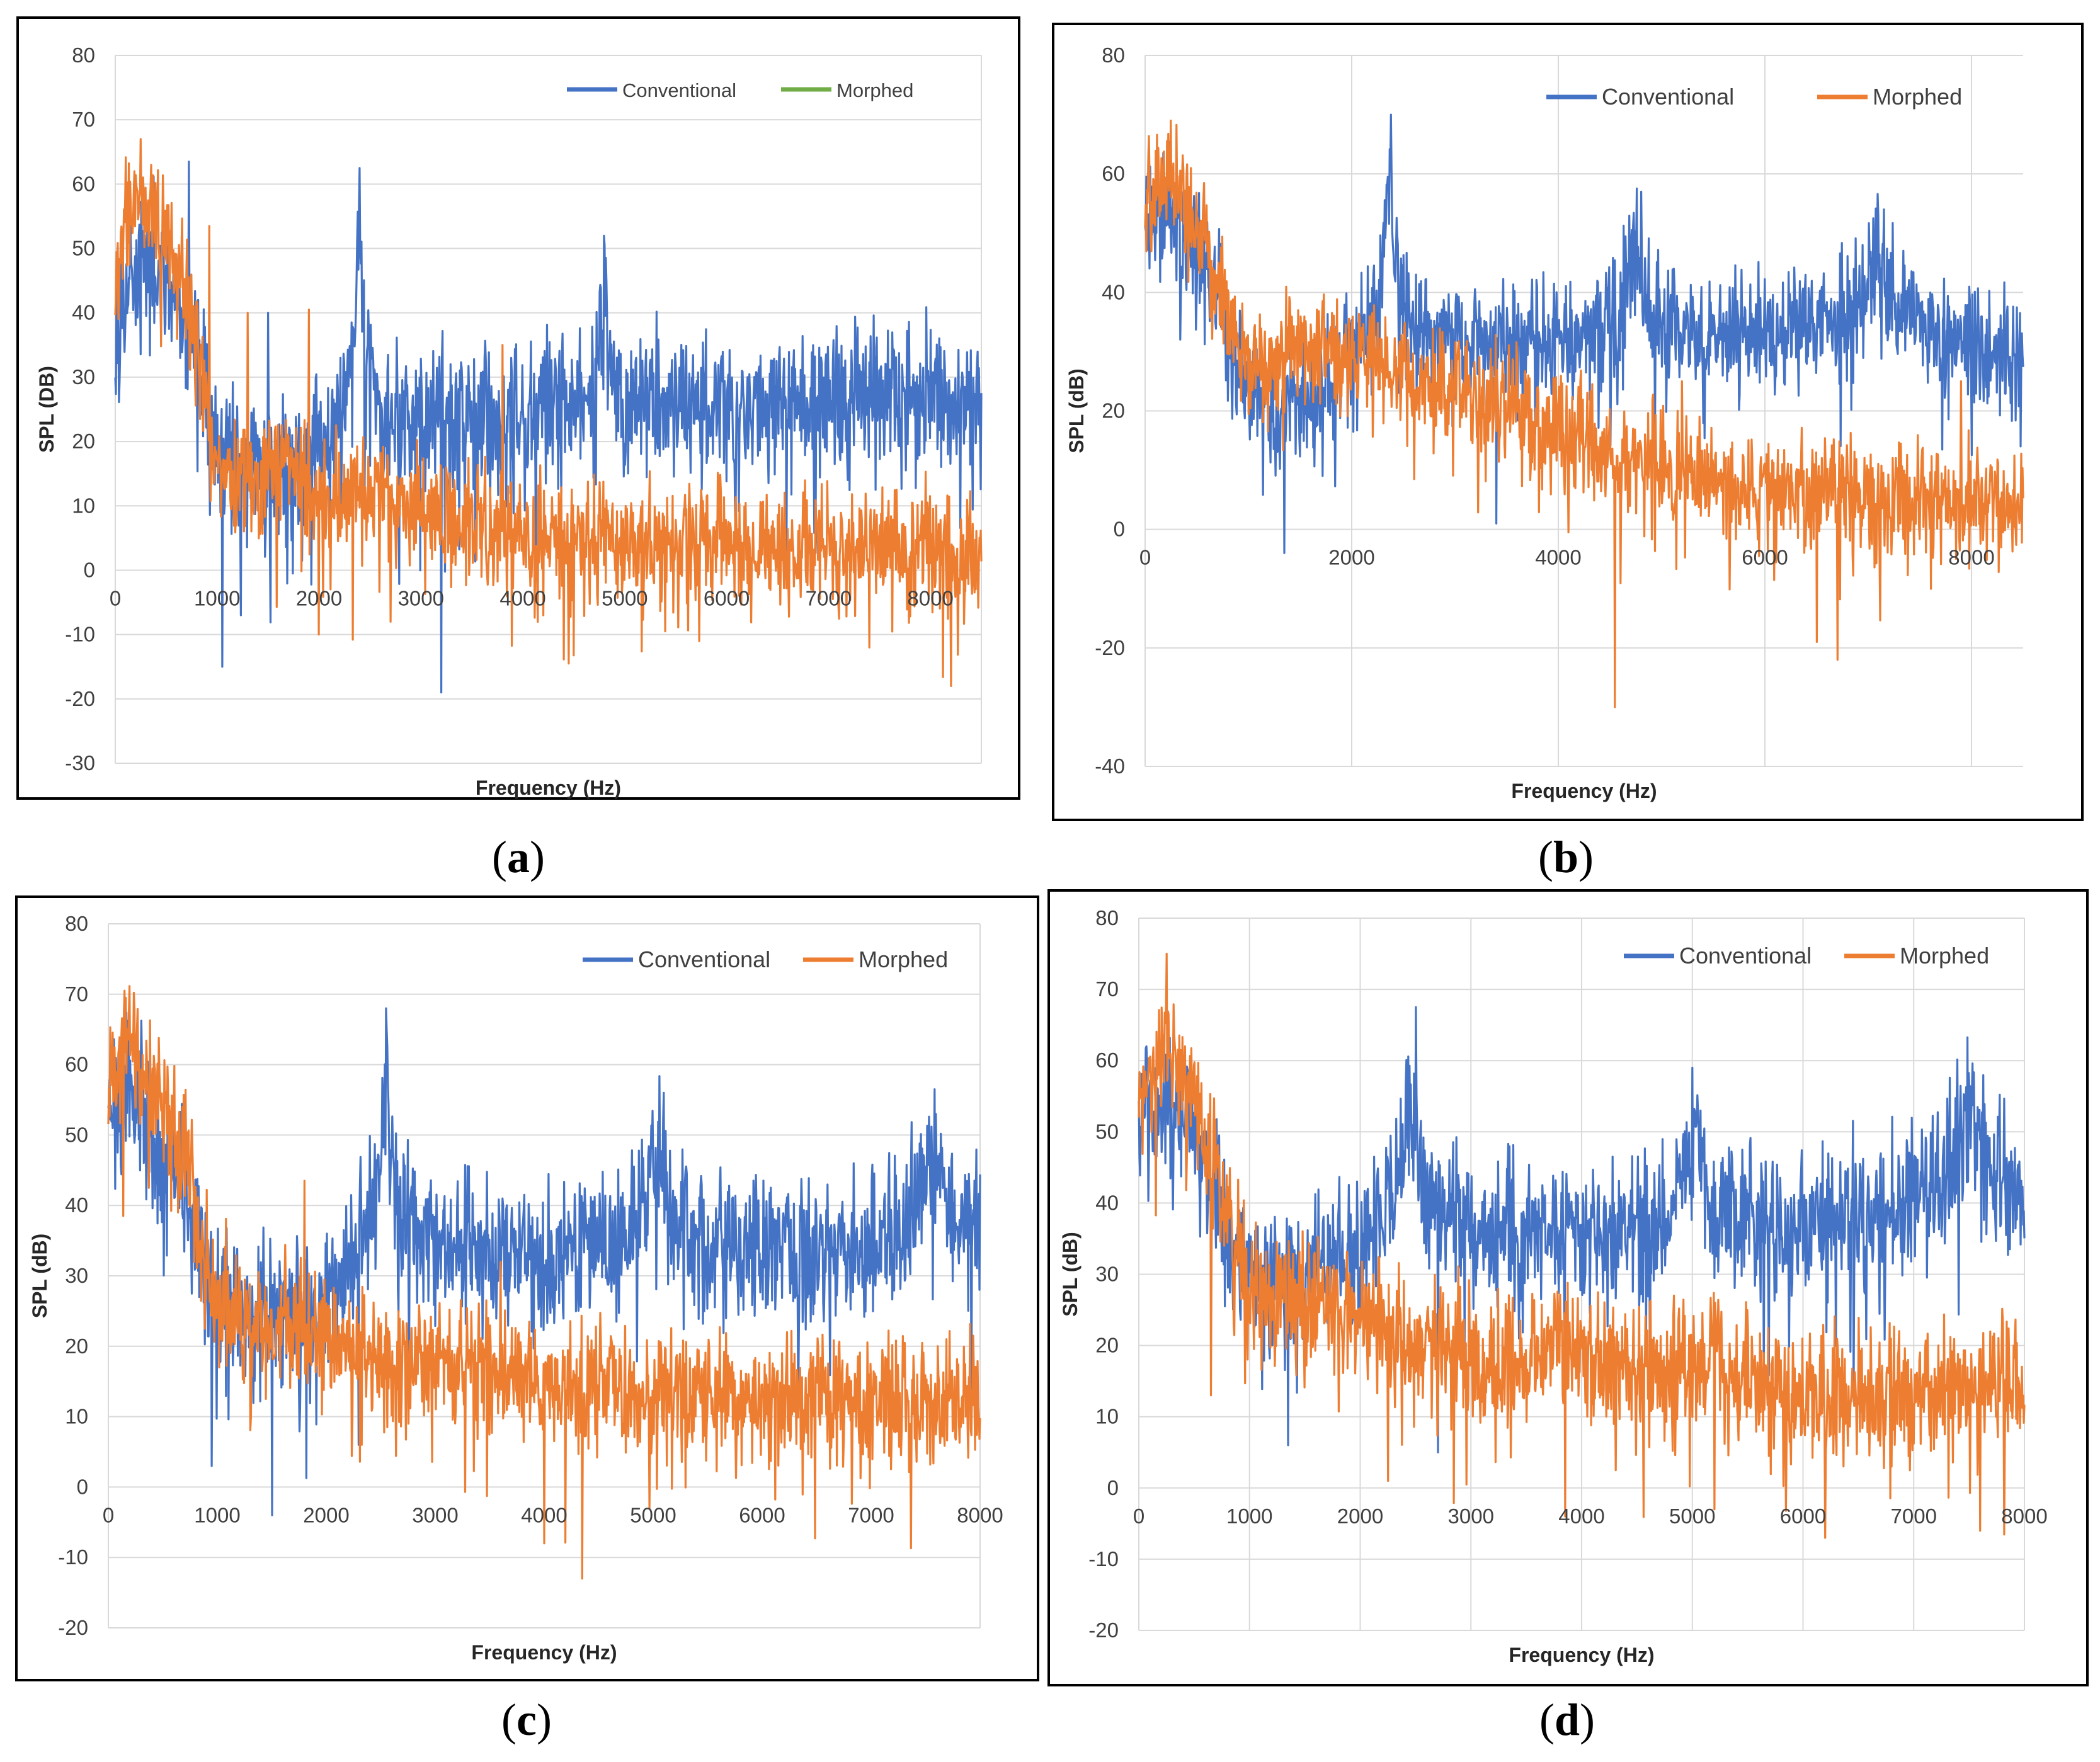 The width and height of the screenshot is (2100, 1762). I want to click on caption-letter: d, so click(1568, 1720).